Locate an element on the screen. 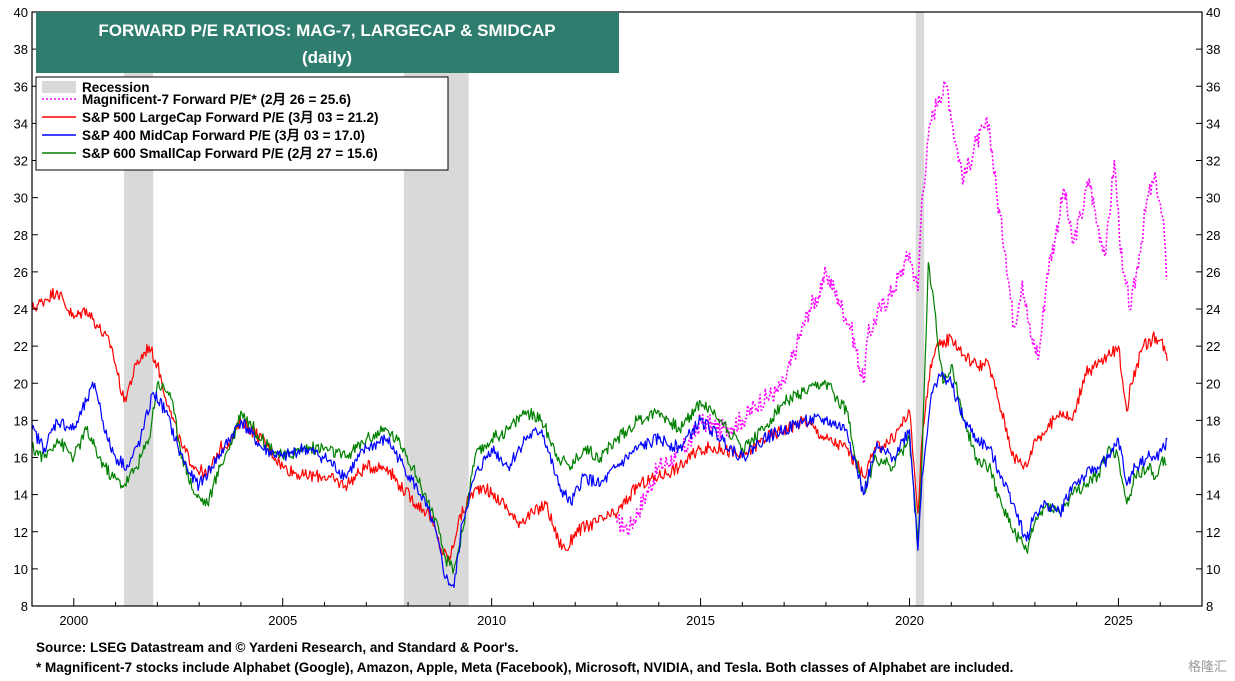  y-tick-label-right-32: 32 is located at coordinates (1213, 161).